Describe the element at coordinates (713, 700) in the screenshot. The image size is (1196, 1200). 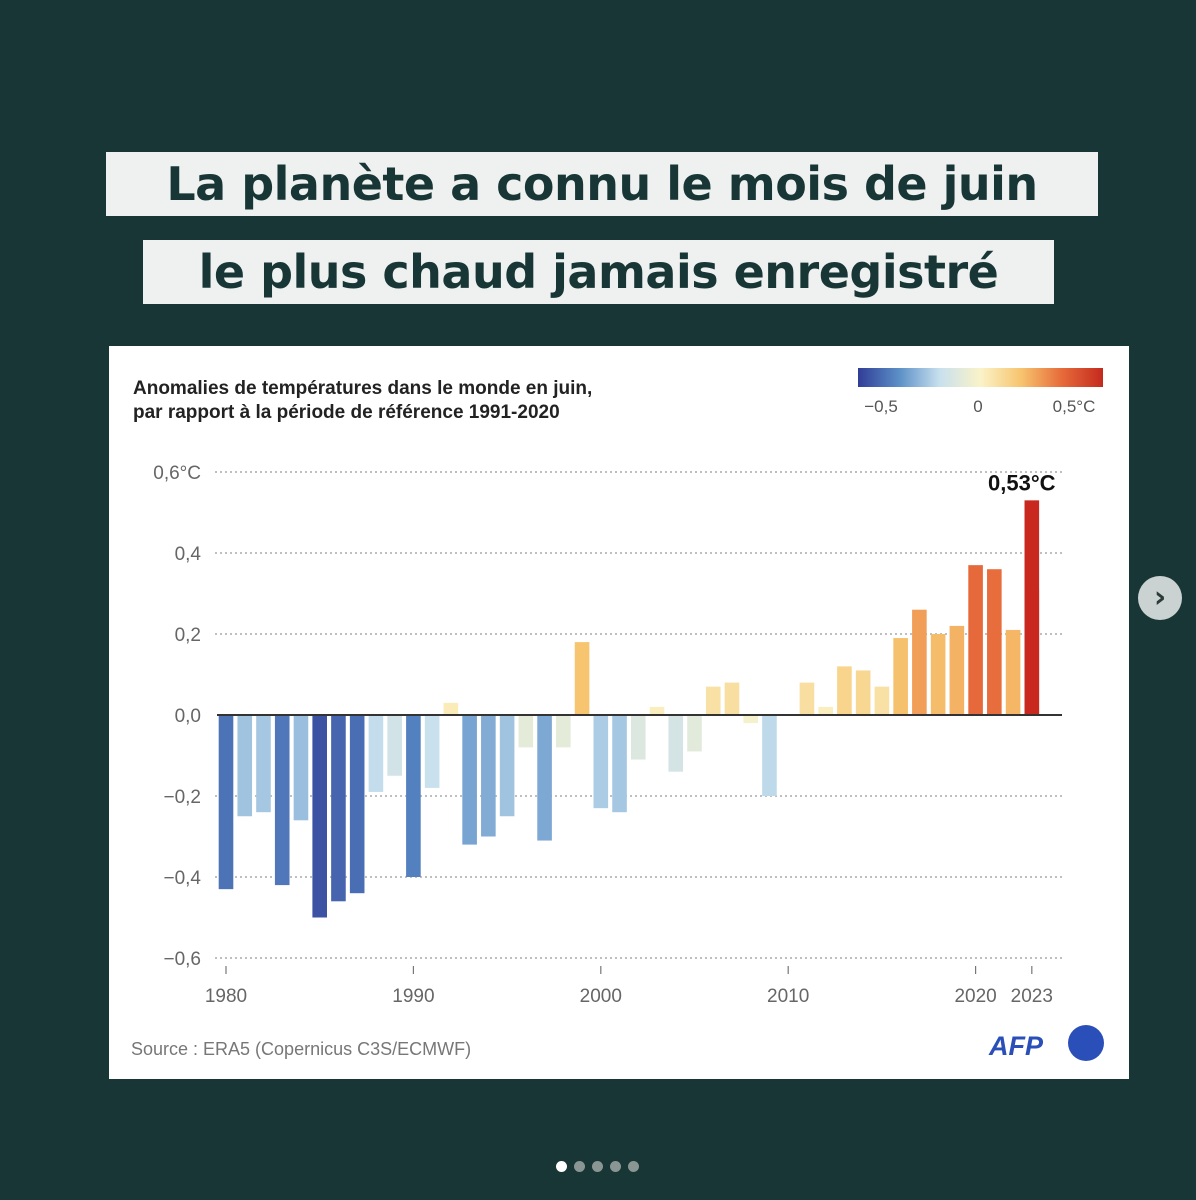
I see `bar-2006` at that location.